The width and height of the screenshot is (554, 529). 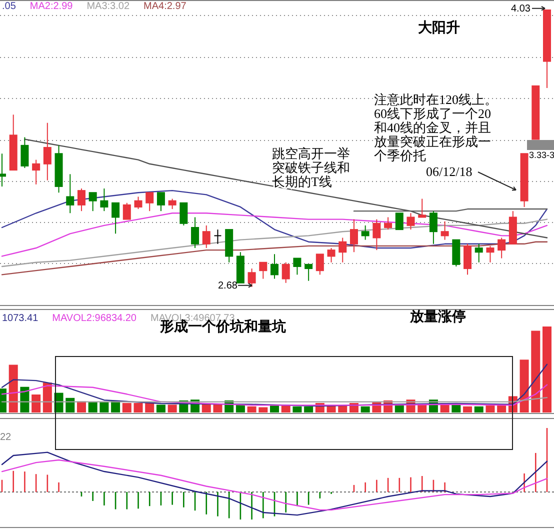 What do you see at coordinates (228, 285) in the screenshot?
I see `annotation: 2.68` at bounding box center [228, 285].